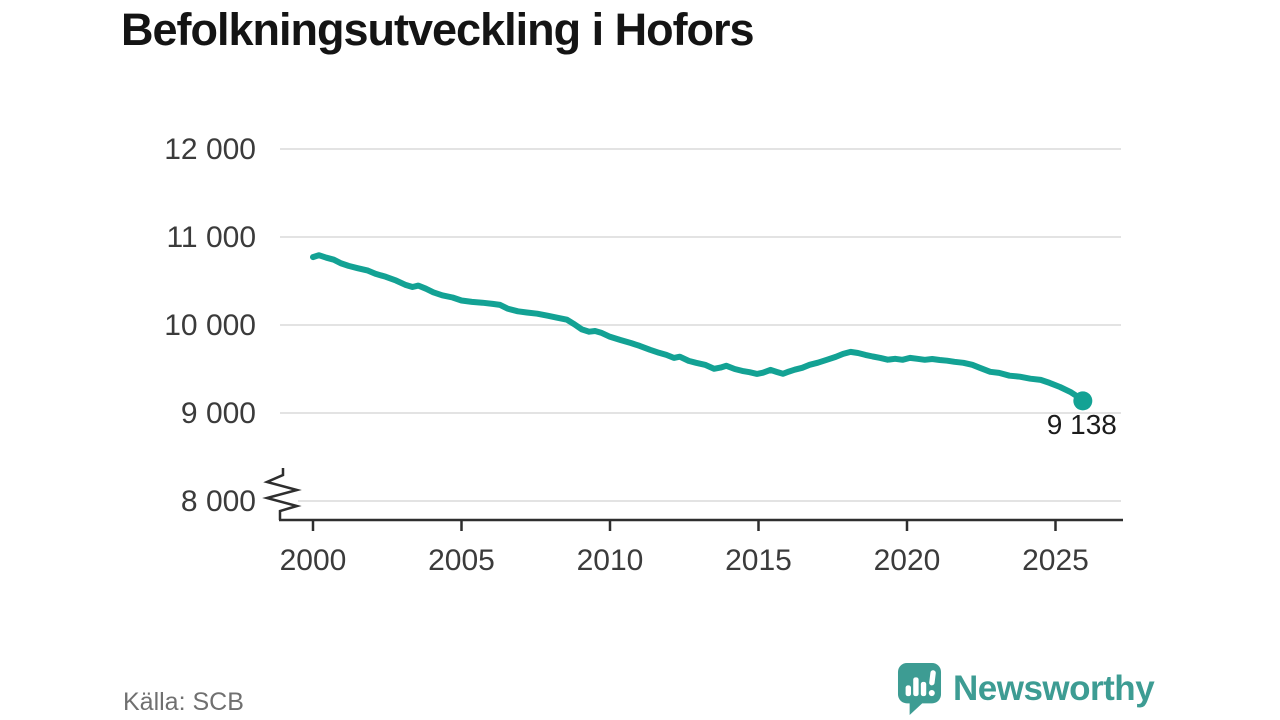  Describe the element at coordinates (1083, 401) in the screenshot. I see `latest-value-dot` at that location.